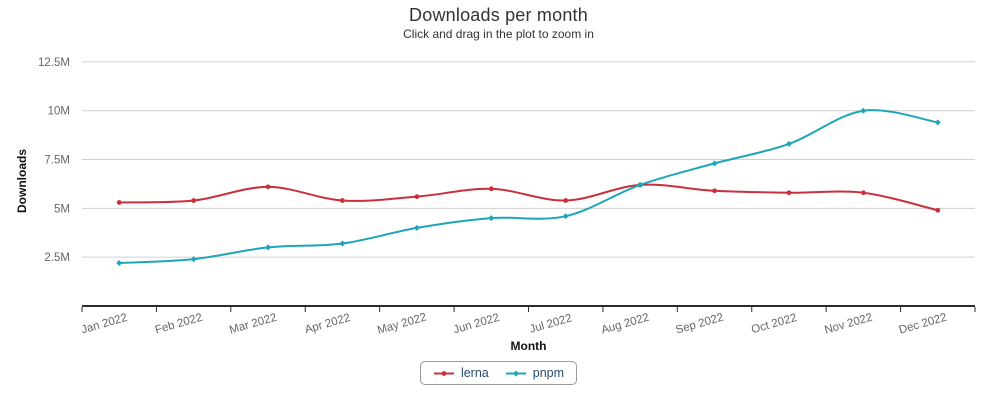  What do you see at coordinates (57, 258) in the screenshot?
I see `y-tick-label: 2.5M` at bounding box center [57, 258].